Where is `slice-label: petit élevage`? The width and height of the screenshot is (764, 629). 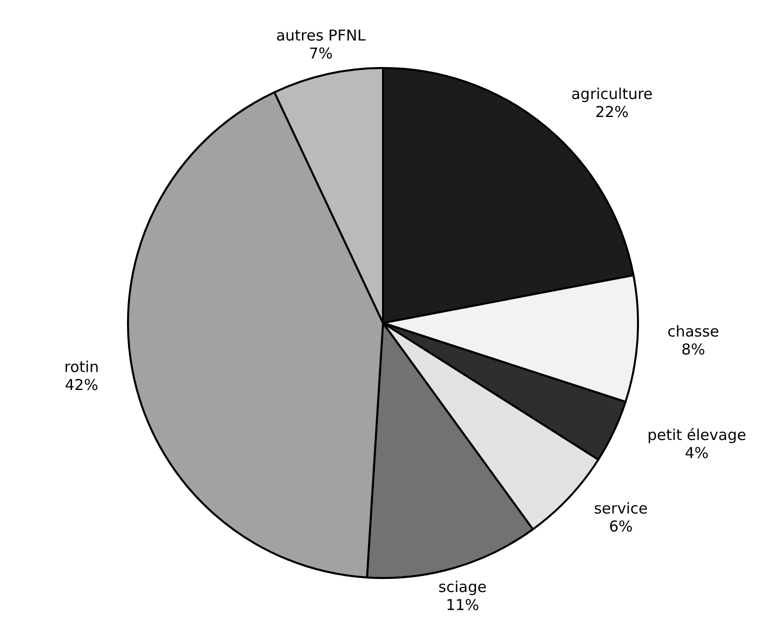 slice-label: petit élevage is located at coordinates (696, 435).